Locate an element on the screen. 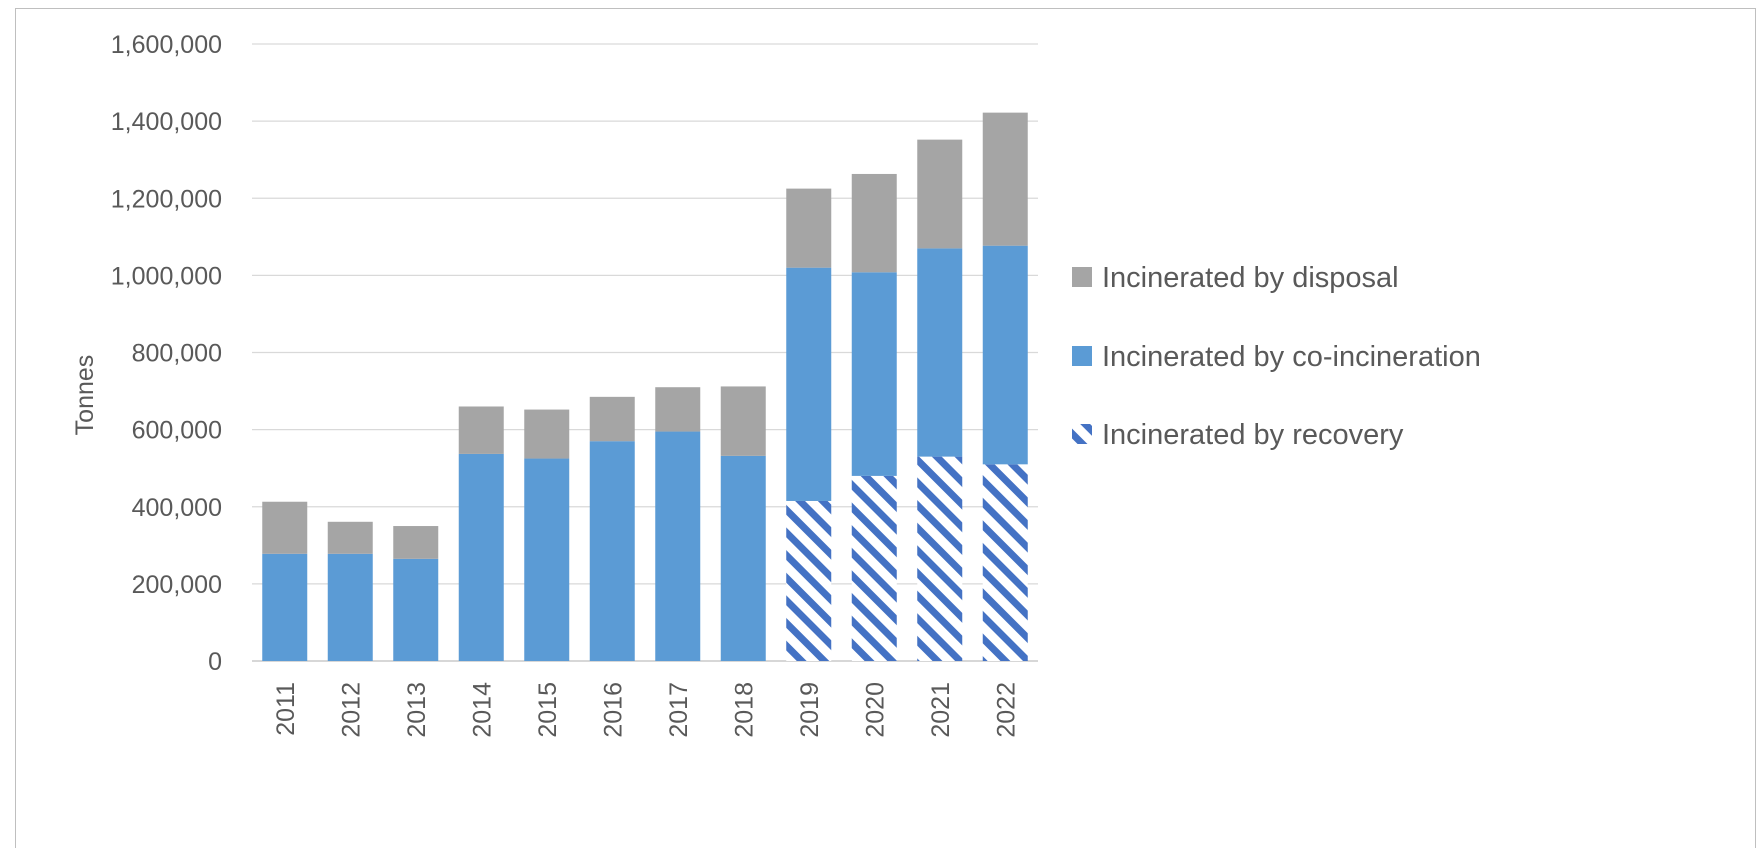  x-tick-label: 2021 is located at coordinates (941, 710).